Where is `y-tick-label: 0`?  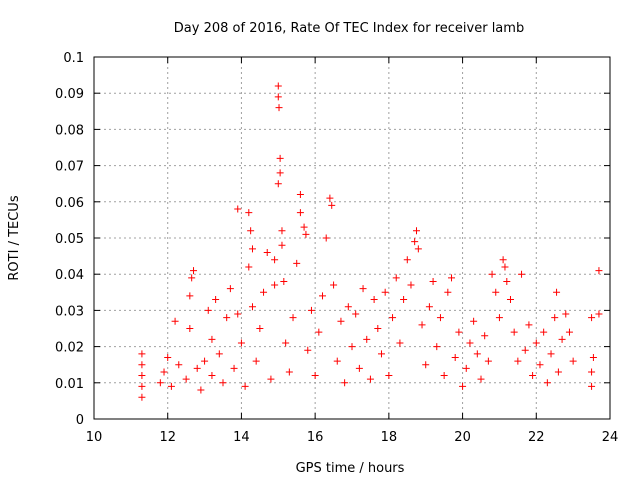 y-tick-label: 0 is located at coordinates (80, 420).